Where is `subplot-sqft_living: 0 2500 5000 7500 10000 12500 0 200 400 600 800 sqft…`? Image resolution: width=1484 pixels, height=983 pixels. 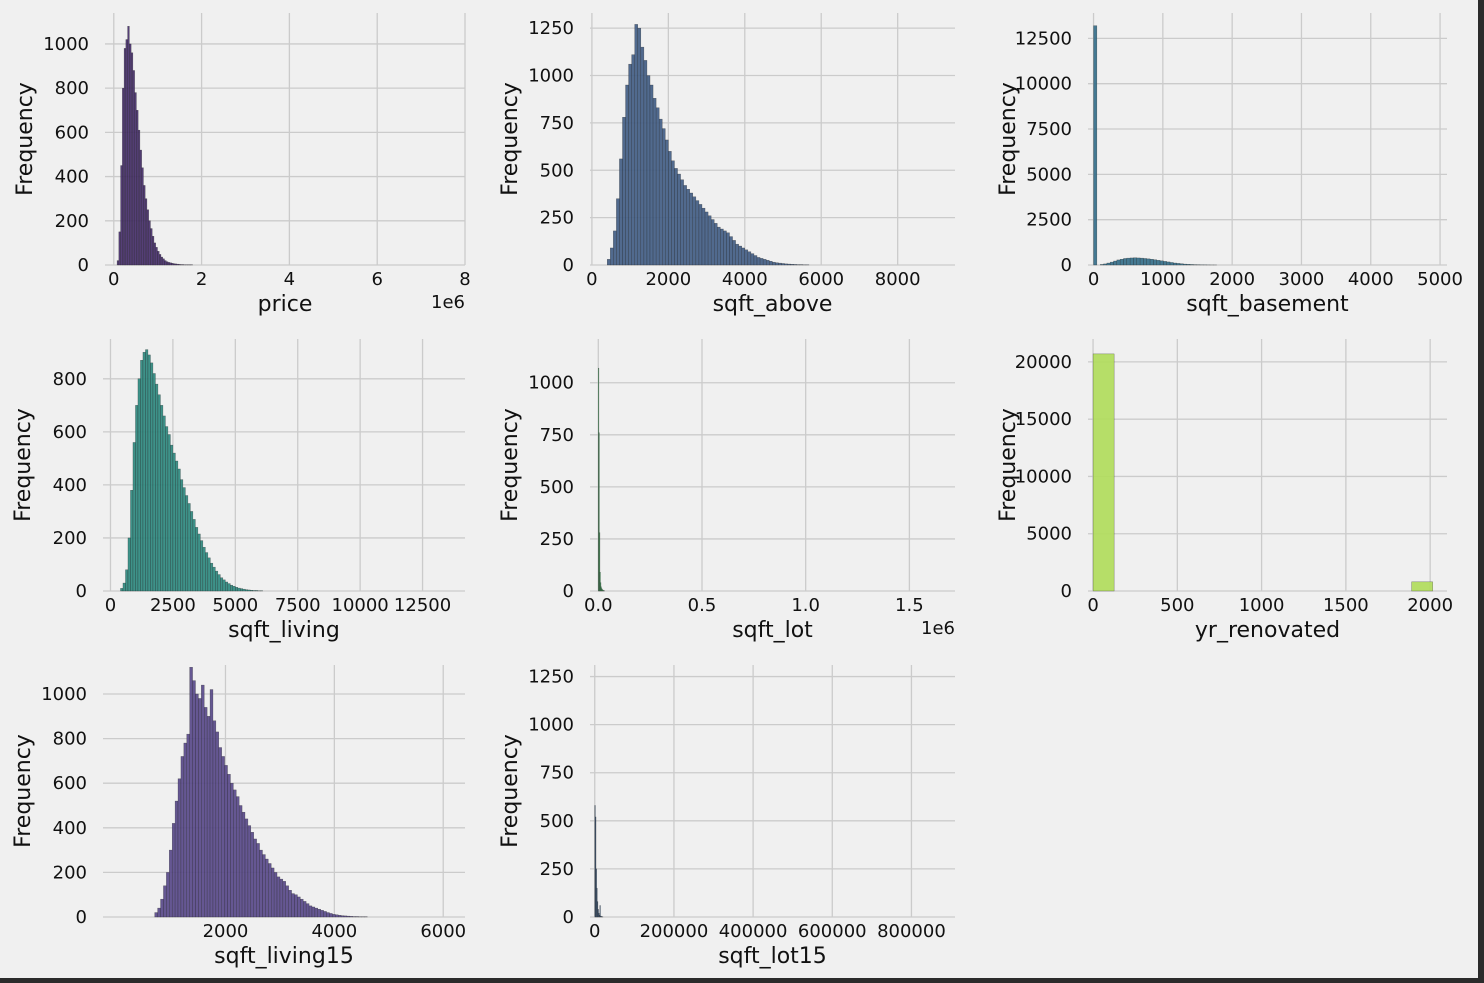 subplot-sqft_living: 0 2500 5000 7500 10000 12500 0 200 400 600 800 sqft… is located at coordinates (238, 491).